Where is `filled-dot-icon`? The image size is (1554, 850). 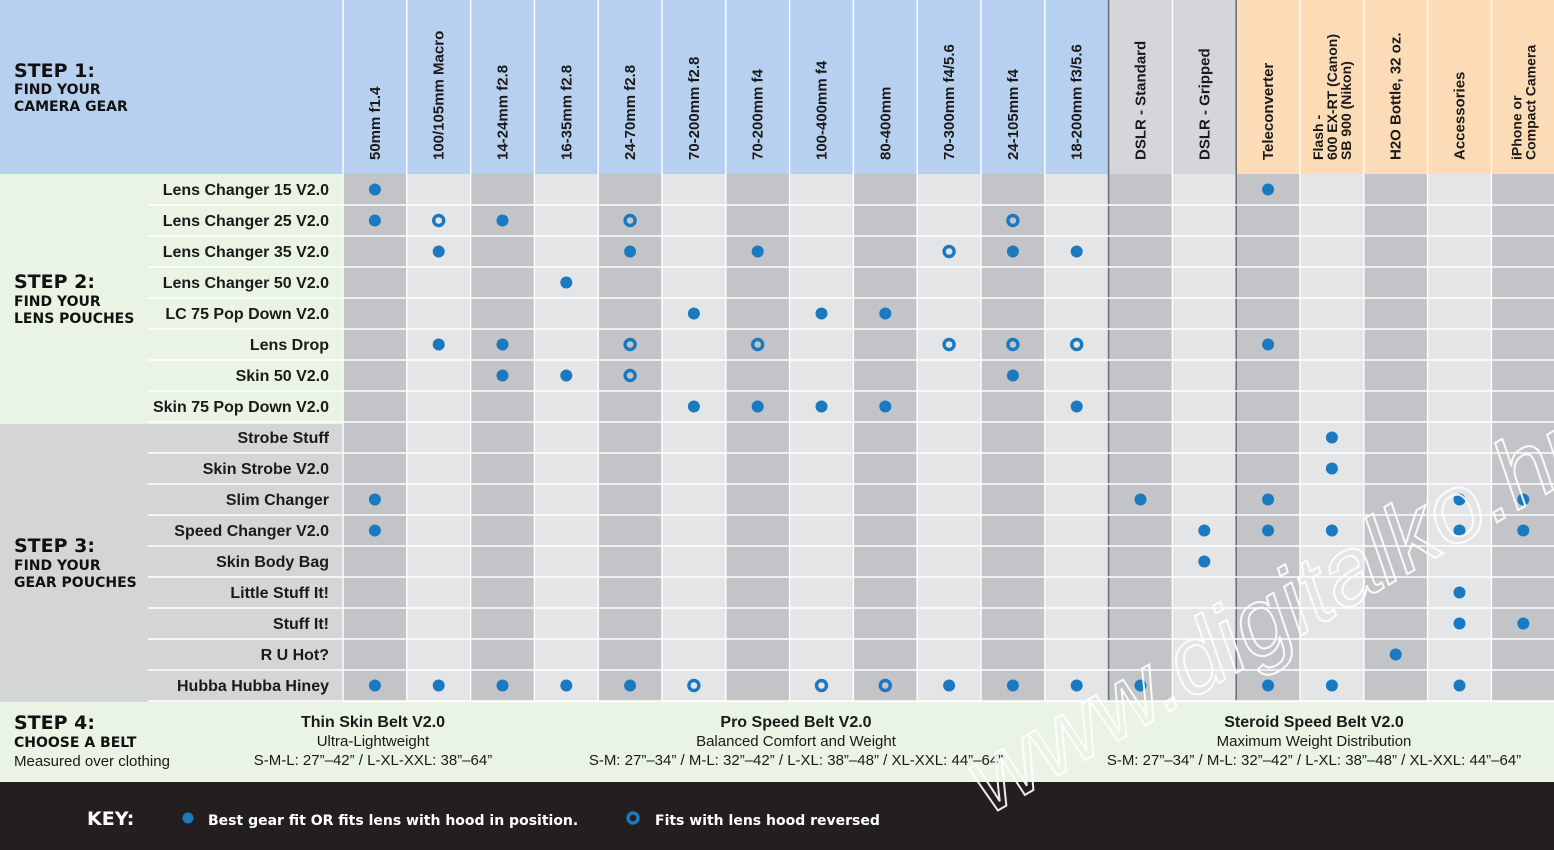
filled-dot-icon is located at coordinates (188, 818).